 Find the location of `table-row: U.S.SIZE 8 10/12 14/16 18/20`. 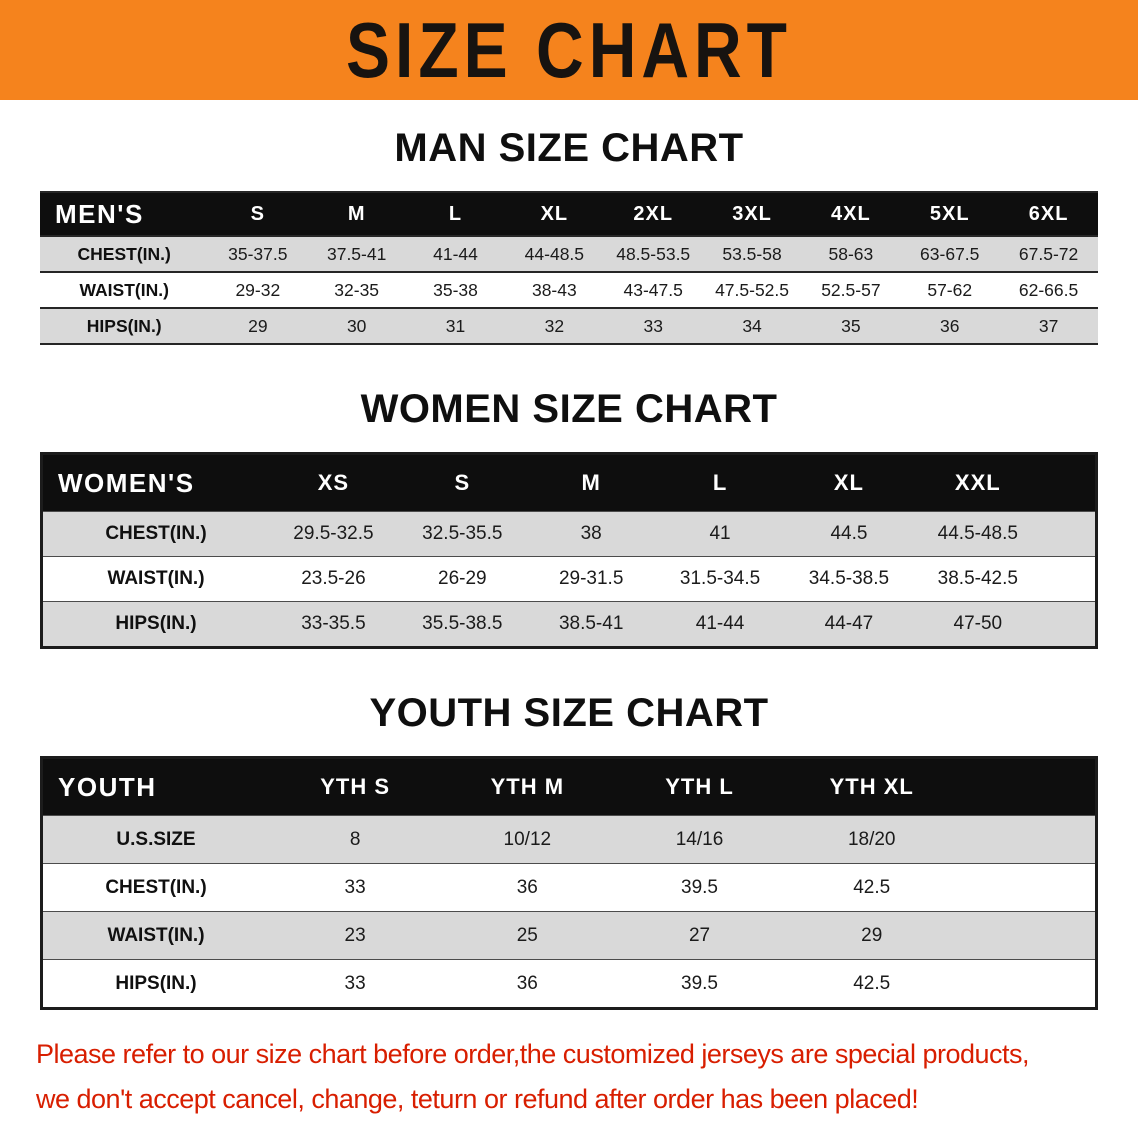

table-row: U.S.SIZE 8 10/12 14/16 18/20 is located at coordinates (569, 839).